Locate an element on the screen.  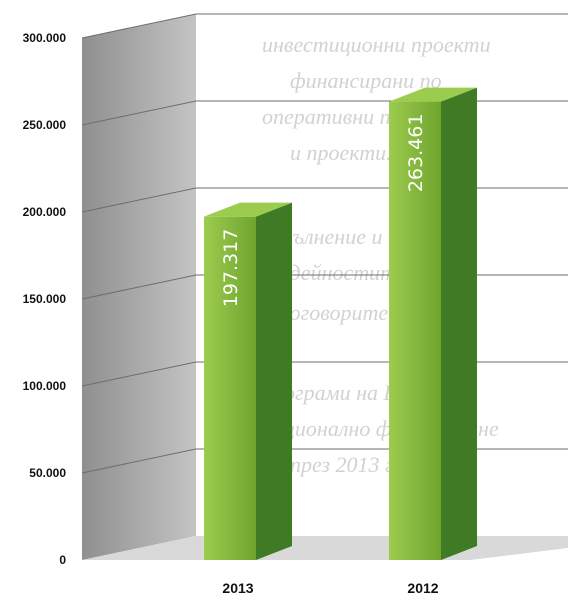
y-tick-label: 100.000 is located at coordinates (45, 386).